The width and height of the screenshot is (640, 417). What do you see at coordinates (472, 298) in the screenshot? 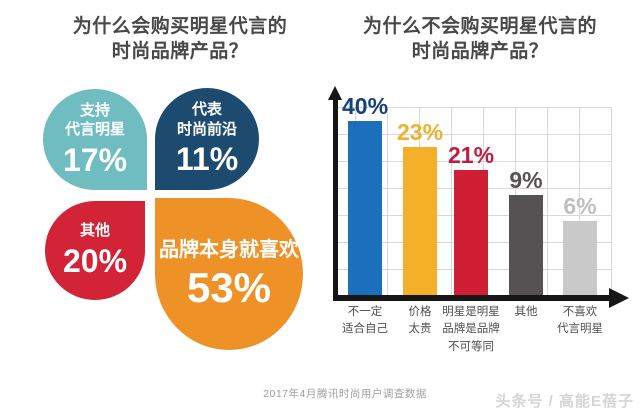
I see `x-axis` at bounding box center [472, 298].